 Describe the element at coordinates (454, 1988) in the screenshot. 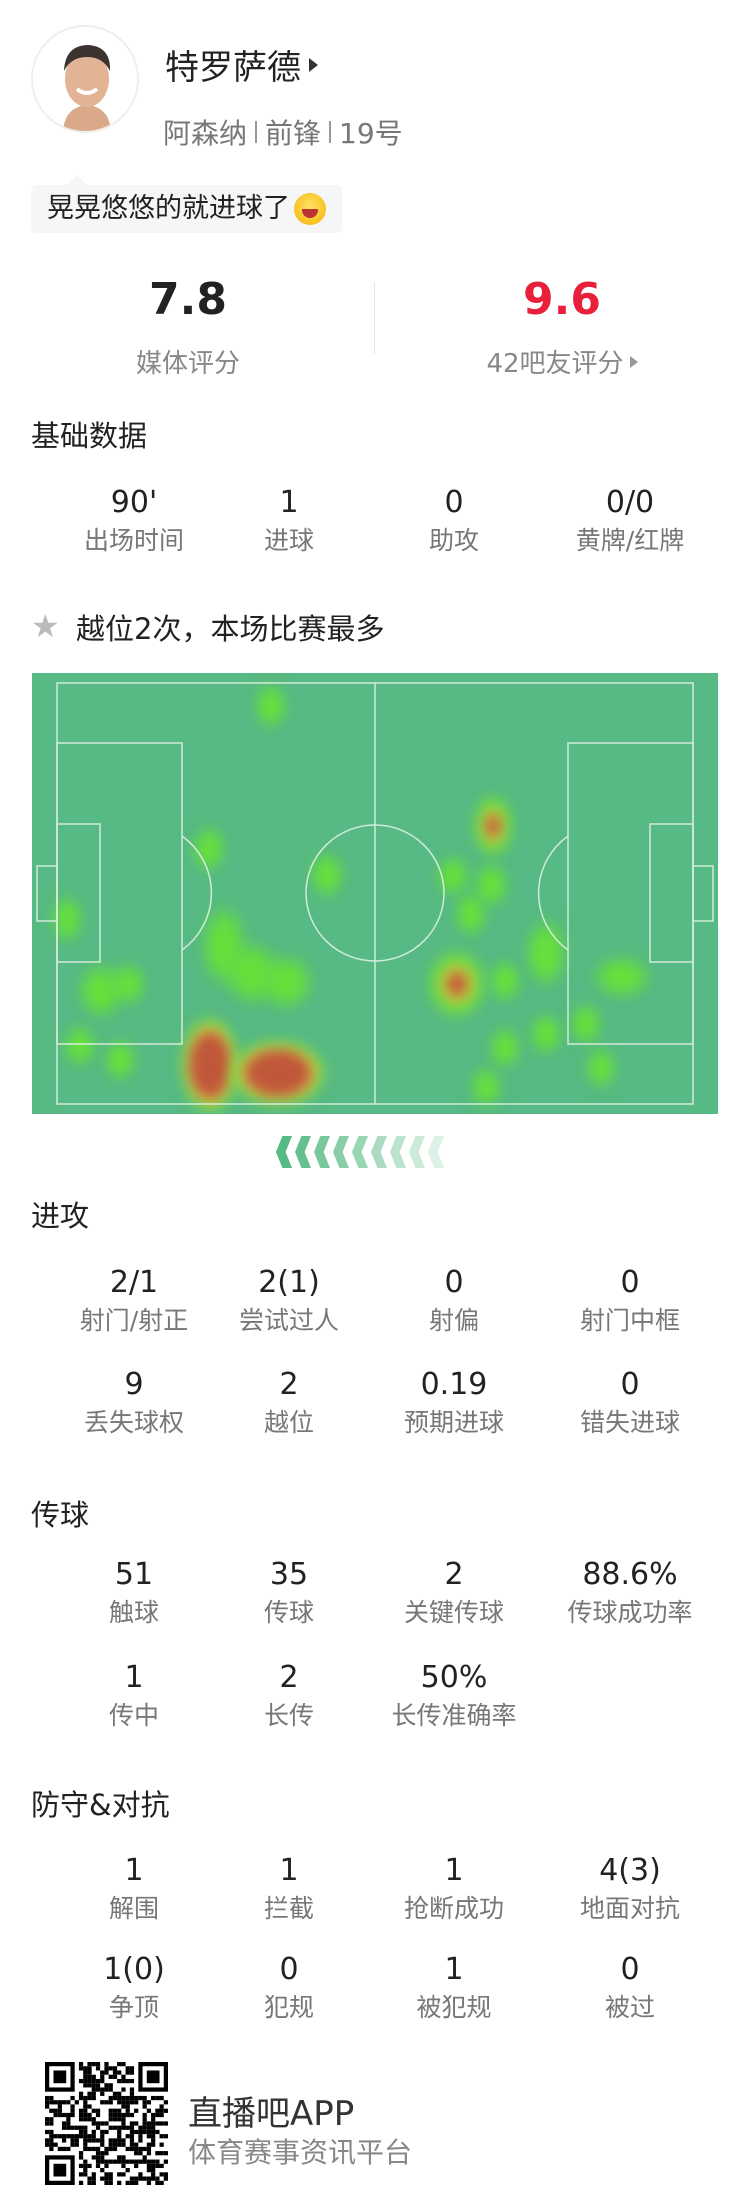

I see `stat-item: 1 被犯规` at that location.